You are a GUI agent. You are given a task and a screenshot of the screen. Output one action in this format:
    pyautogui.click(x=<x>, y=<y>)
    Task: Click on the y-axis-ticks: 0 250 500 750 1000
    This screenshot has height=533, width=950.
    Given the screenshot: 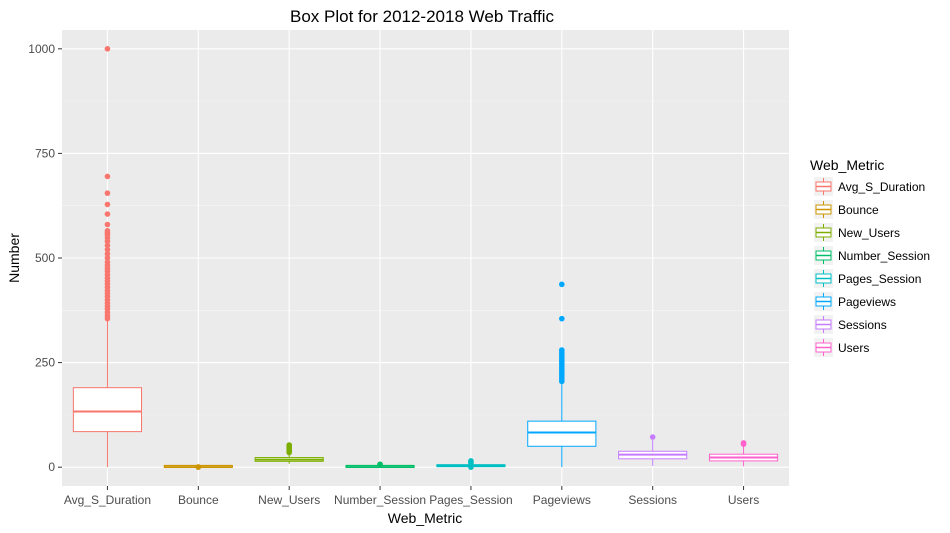 What is the action you would take?
    pyautogui.click(x=45, y=258)
    